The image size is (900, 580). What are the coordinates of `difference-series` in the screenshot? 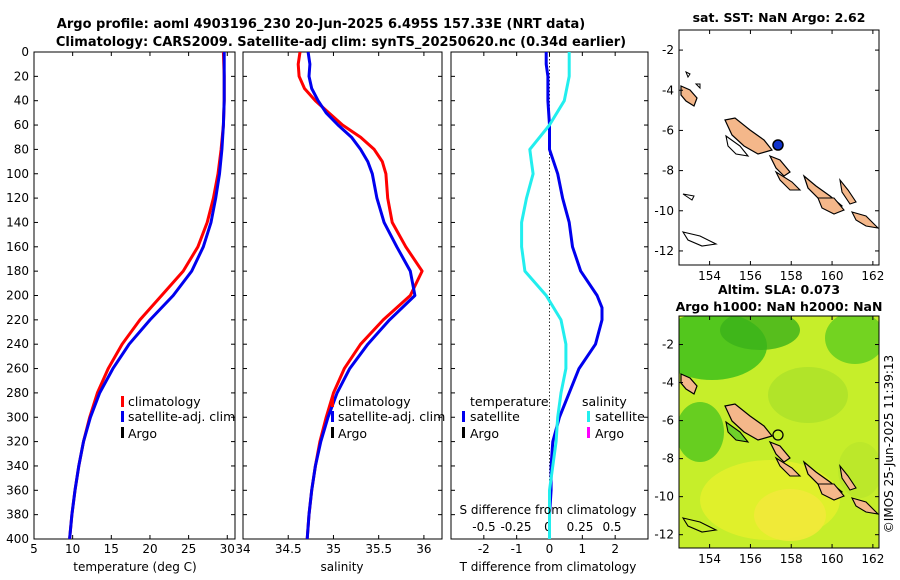 It's located at (562, 295).